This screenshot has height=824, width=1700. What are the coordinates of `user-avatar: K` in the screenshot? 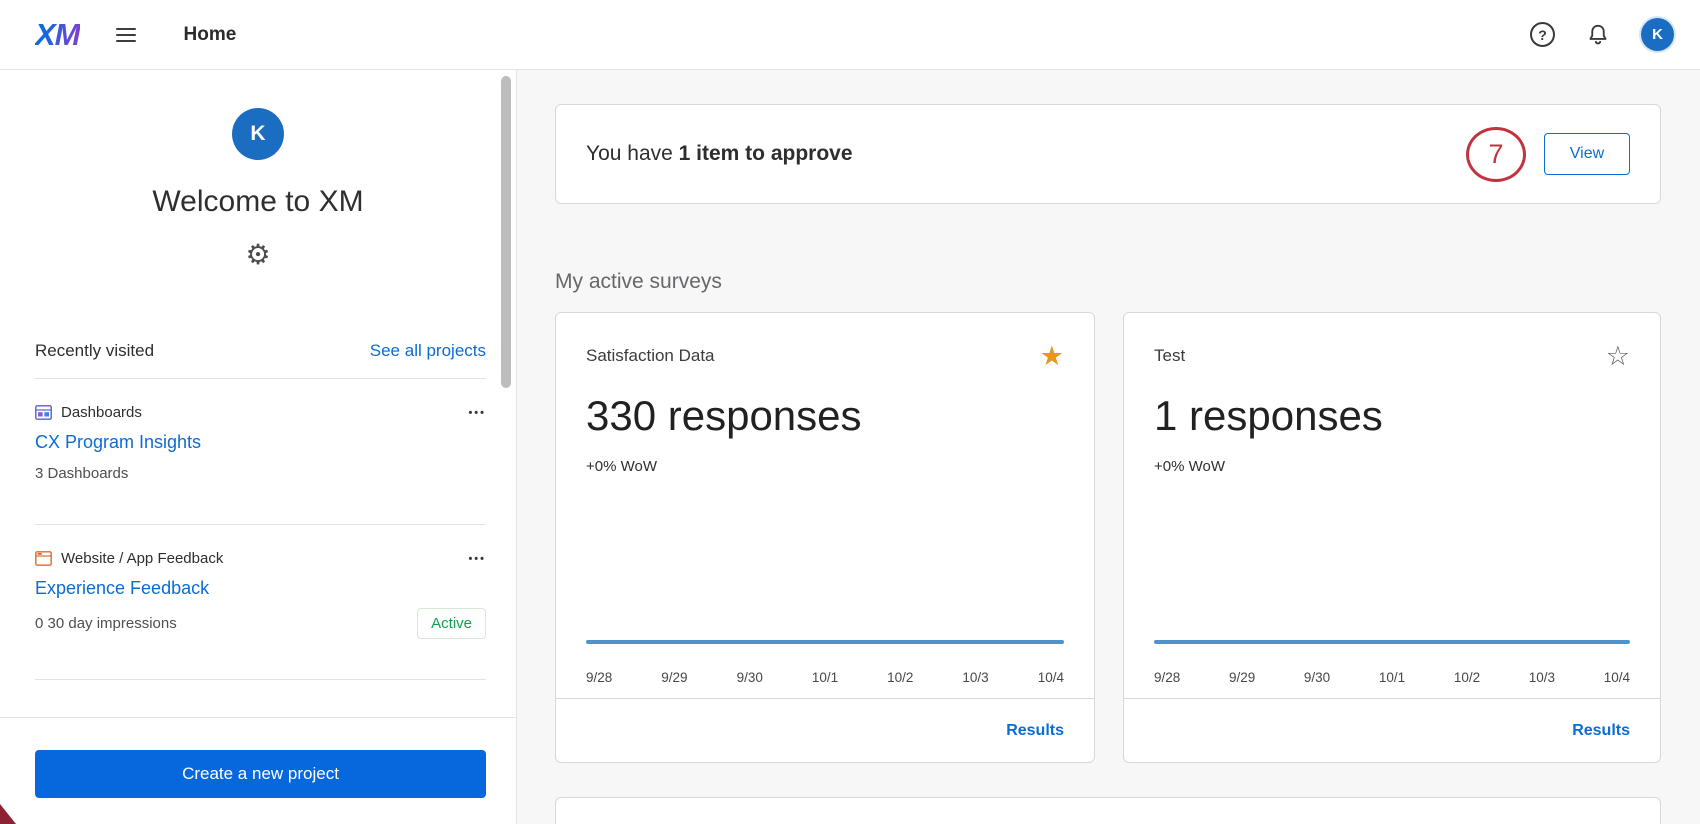 It's located at (1657, 34).